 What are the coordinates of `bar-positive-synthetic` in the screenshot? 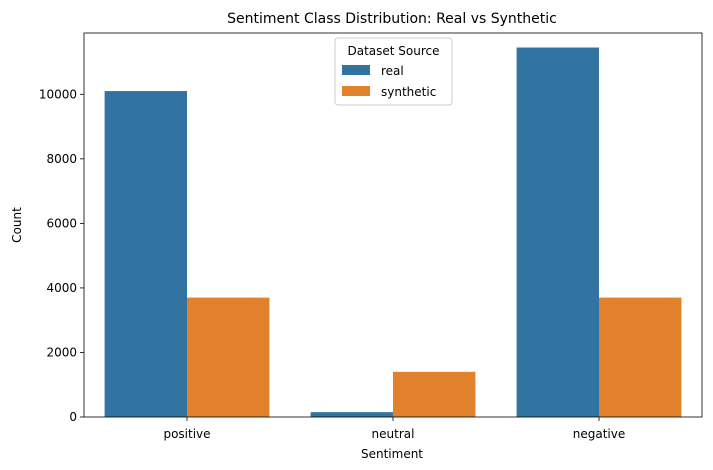 It's located at (228, 357).